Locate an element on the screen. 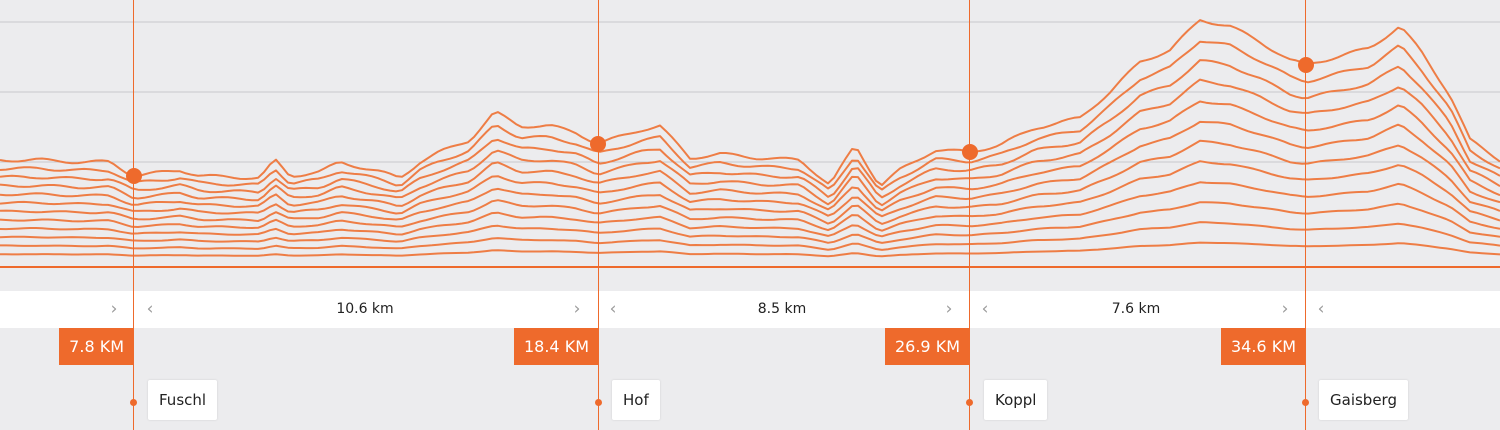 This screenshot has width=1500, height=430. segment-band is located at coordinates (750, 309).